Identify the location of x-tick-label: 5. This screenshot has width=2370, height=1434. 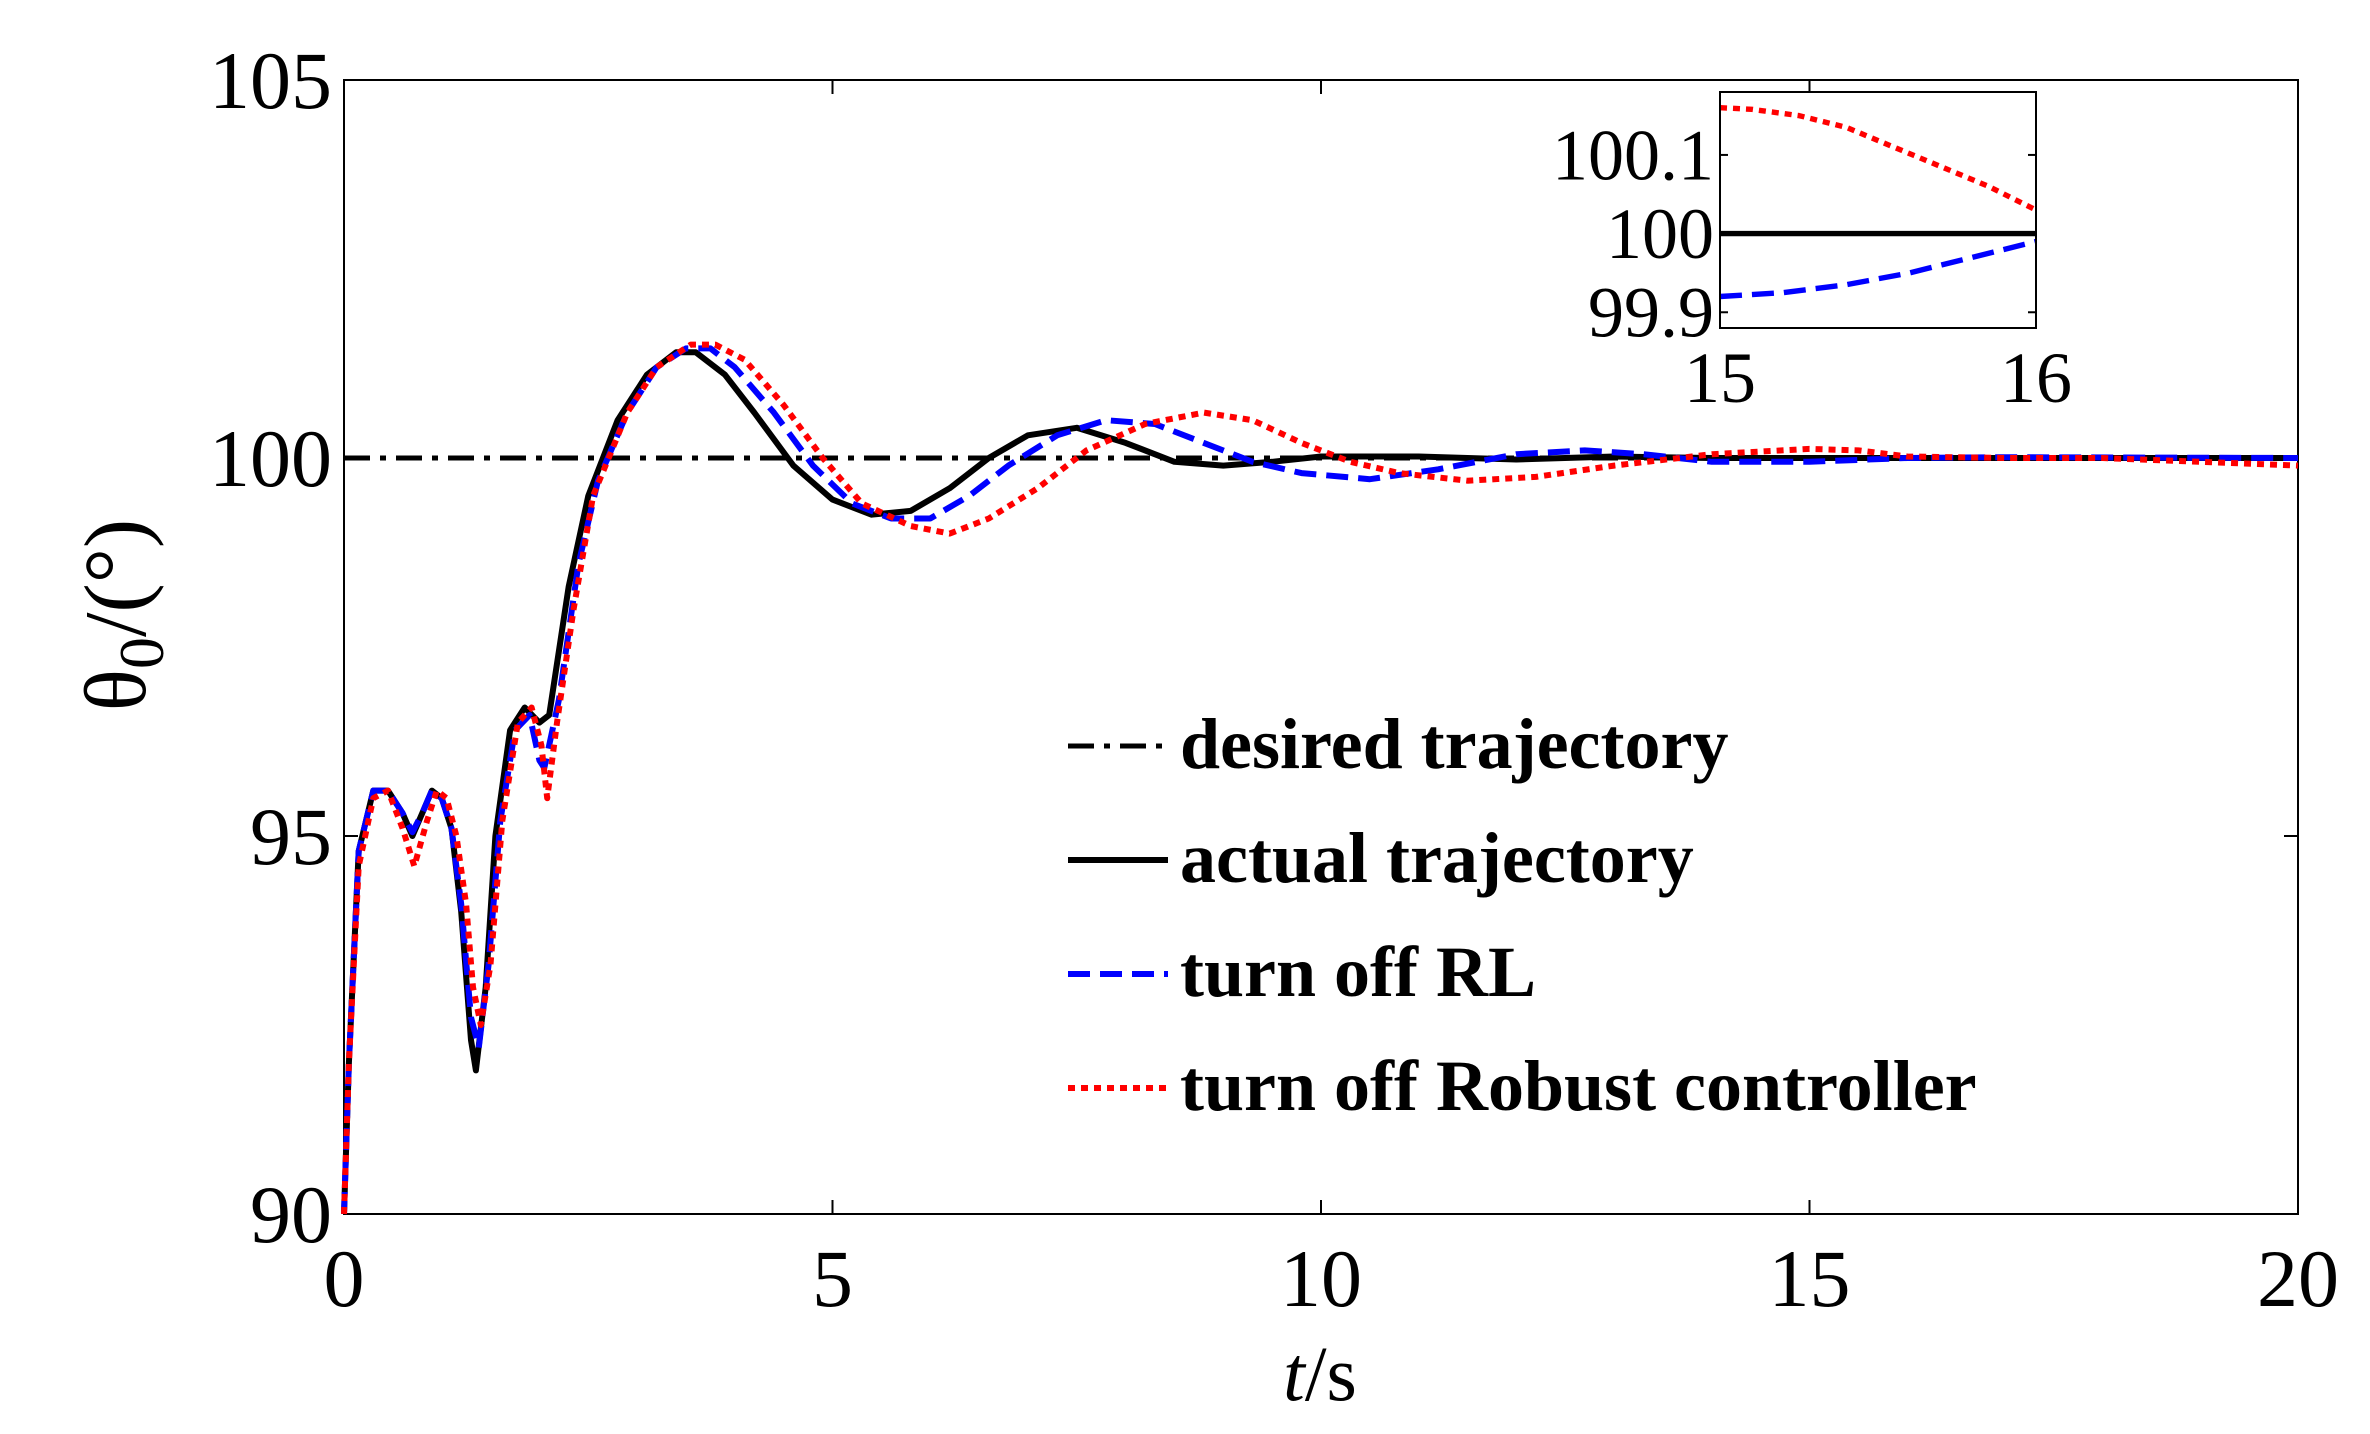
(832, 1278).